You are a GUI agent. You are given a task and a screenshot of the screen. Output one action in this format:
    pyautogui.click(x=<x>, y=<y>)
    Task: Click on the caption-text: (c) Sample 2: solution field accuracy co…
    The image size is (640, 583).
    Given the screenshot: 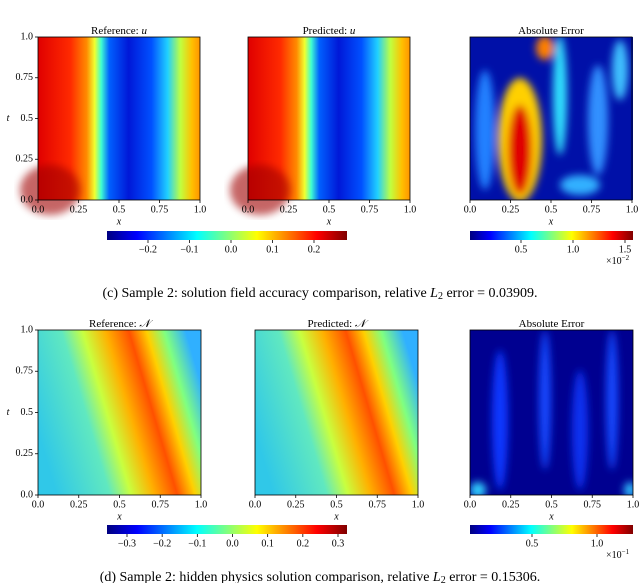 What is the action you would take?
    pyautogui.click(x=266, y=293)
    